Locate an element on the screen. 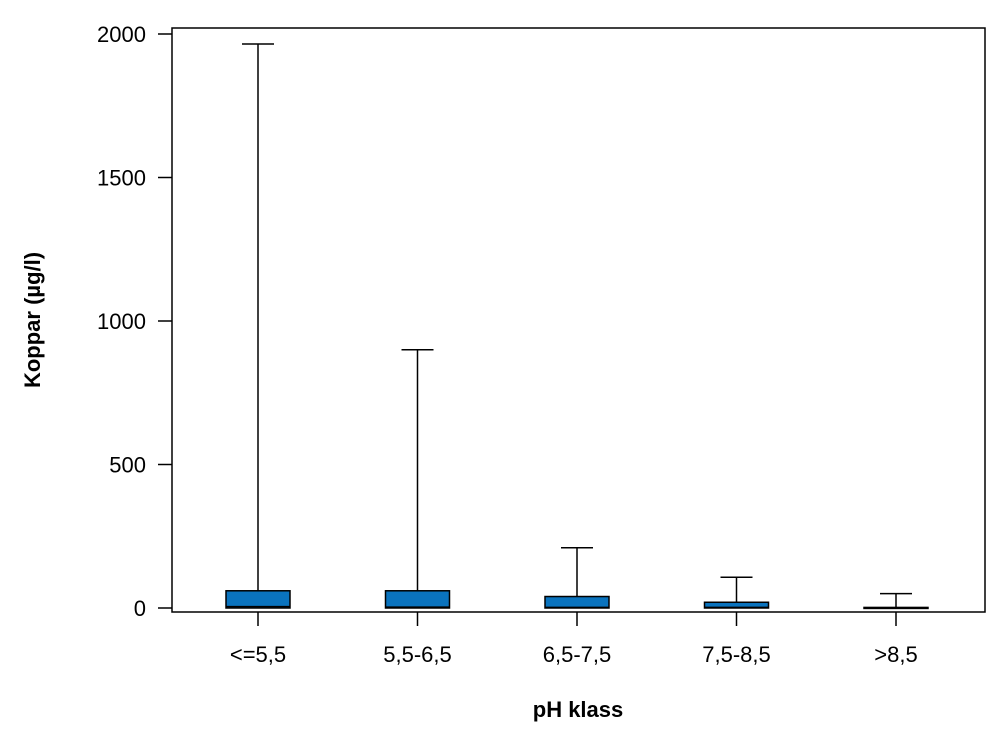 This screenshot has width=1000, height=750. x-axis: <=5,5 5,5-6,5 6,5-7,5 7,5-8,5 >8,5 is located at coordinates (574, 639).